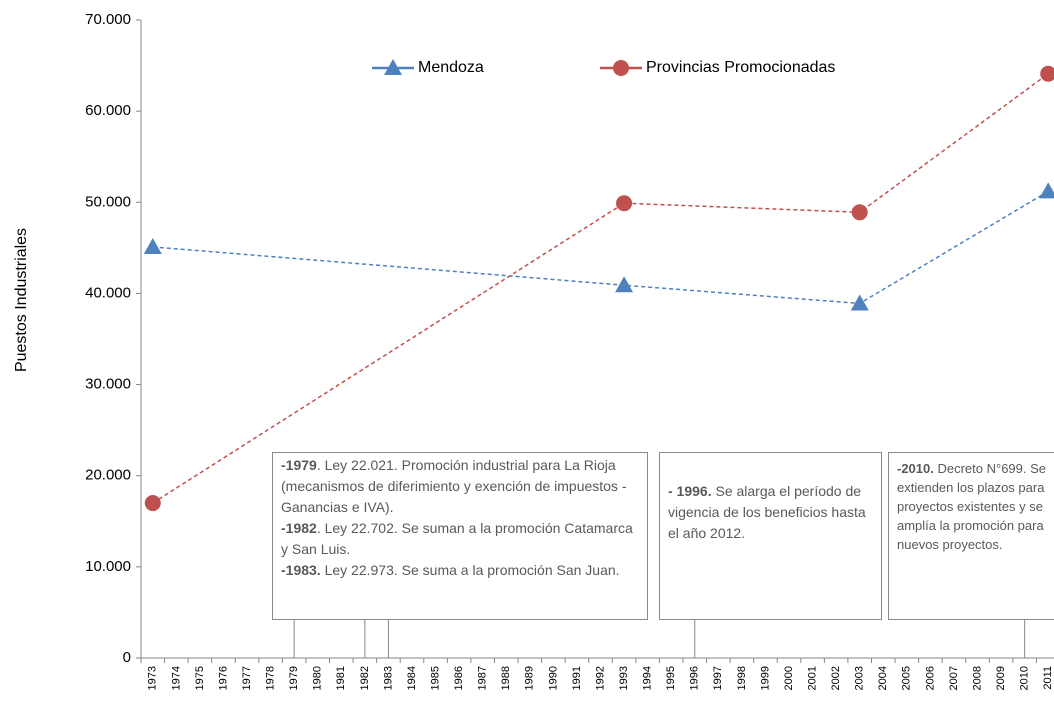 This screenshot has height=713, width=1054. I want to click on y-tick-label: 0, so click(127, 657).